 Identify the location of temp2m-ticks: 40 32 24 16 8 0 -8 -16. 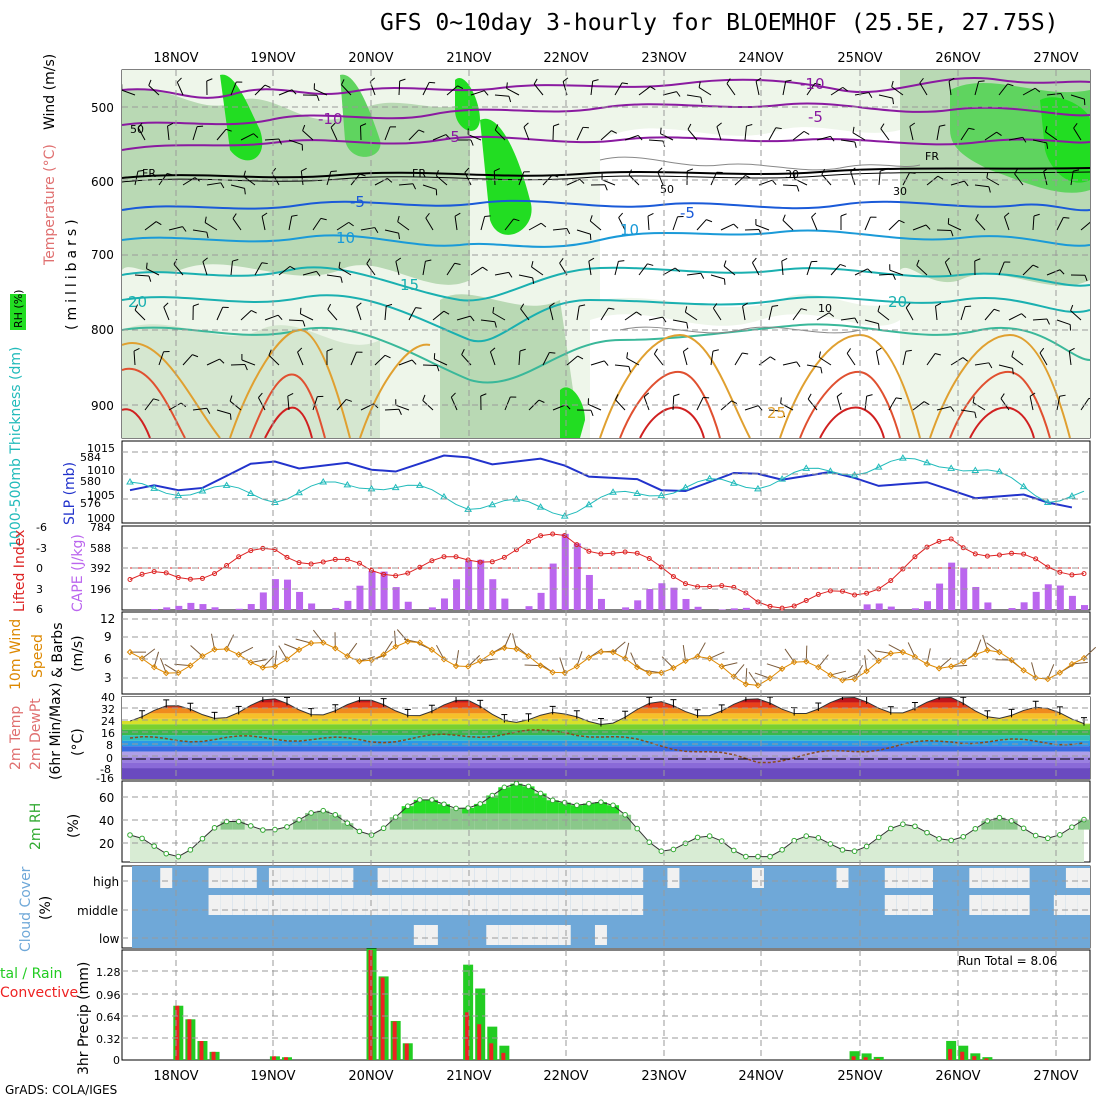
(105, 738).